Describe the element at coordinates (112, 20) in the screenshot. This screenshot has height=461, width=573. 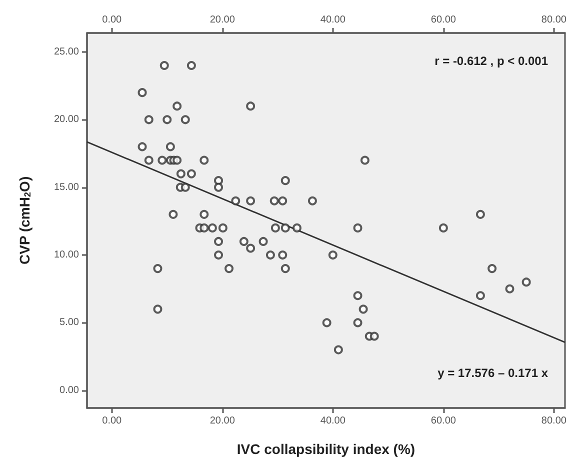
I see `x2-tick-label: 0.00` at that location.